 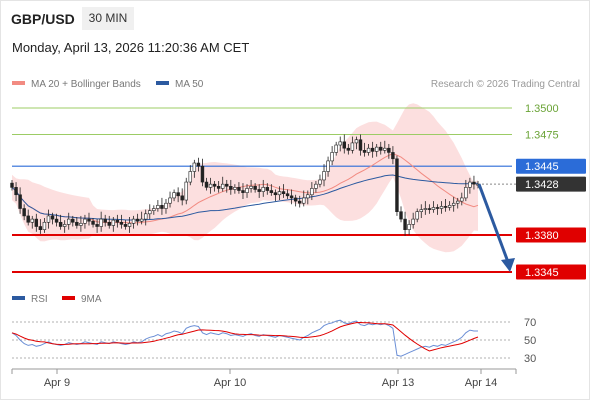 I want to click on copyright-text: Research © 2026 Trading Central, so click(x=505, y=84).